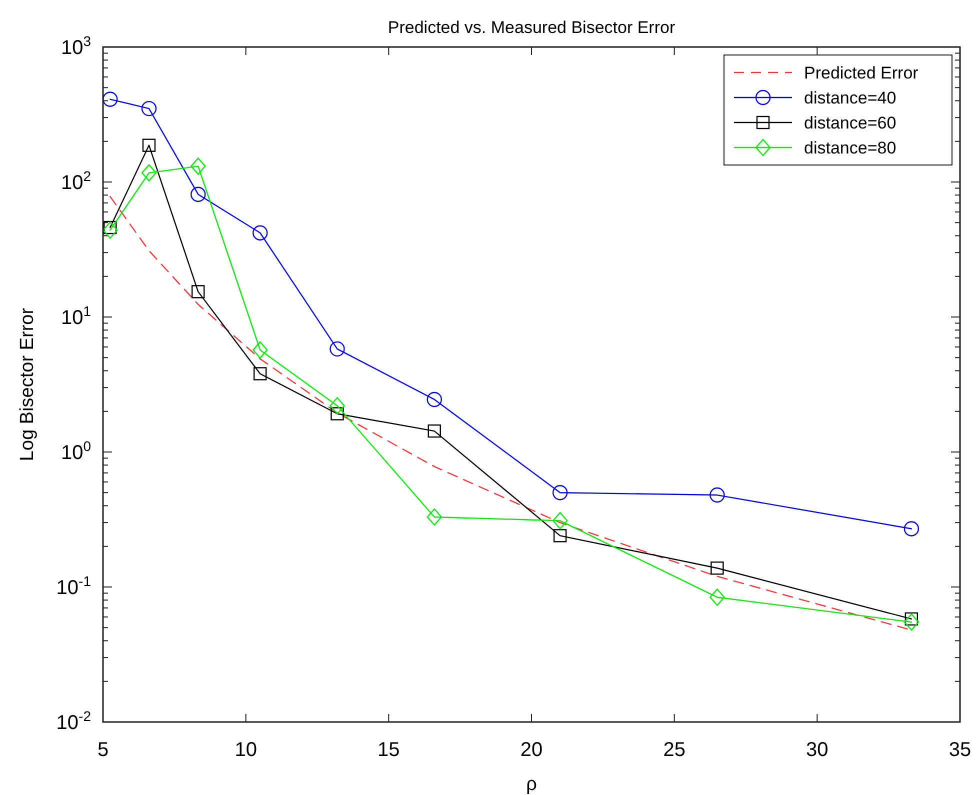  What do you see at coordinates (76, 316) in the screenshot?
I see `y-tick-label: 10$^{1}$` at bounding box center [76, 316].